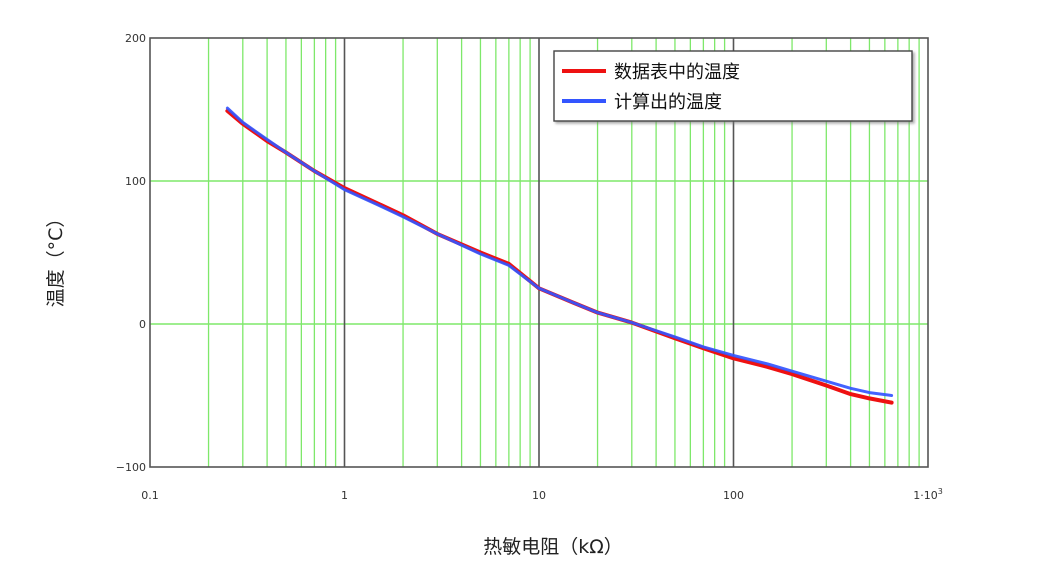  What do you see at coordinates (135, 38) in the screenshot?
I see `y-tick-label: 200` at bounding box center [135, 38].